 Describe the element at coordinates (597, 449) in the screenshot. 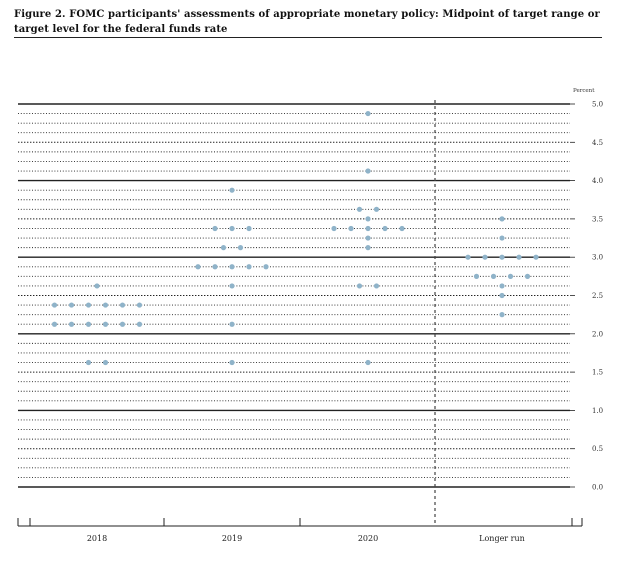

I see `y-tick-label: 0.5` at that location.